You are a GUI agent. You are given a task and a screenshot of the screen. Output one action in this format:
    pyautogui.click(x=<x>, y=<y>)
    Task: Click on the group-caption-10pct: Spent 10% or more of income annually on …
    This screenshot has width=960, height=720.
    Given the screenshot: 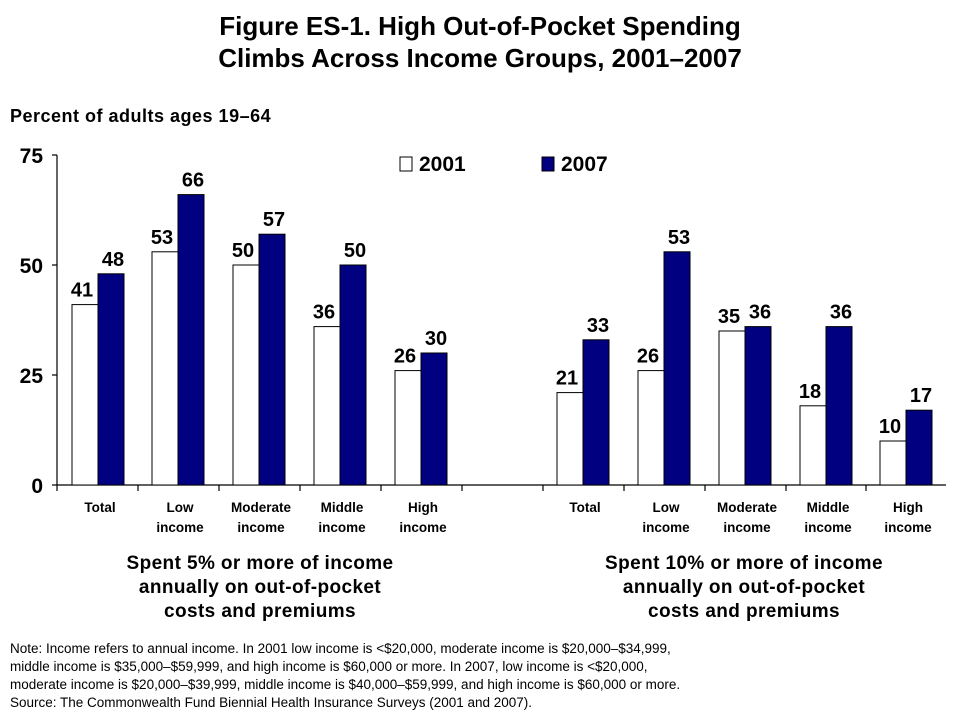 What is the action you would take?
    pyautogui.click(x=744, y=588)
    